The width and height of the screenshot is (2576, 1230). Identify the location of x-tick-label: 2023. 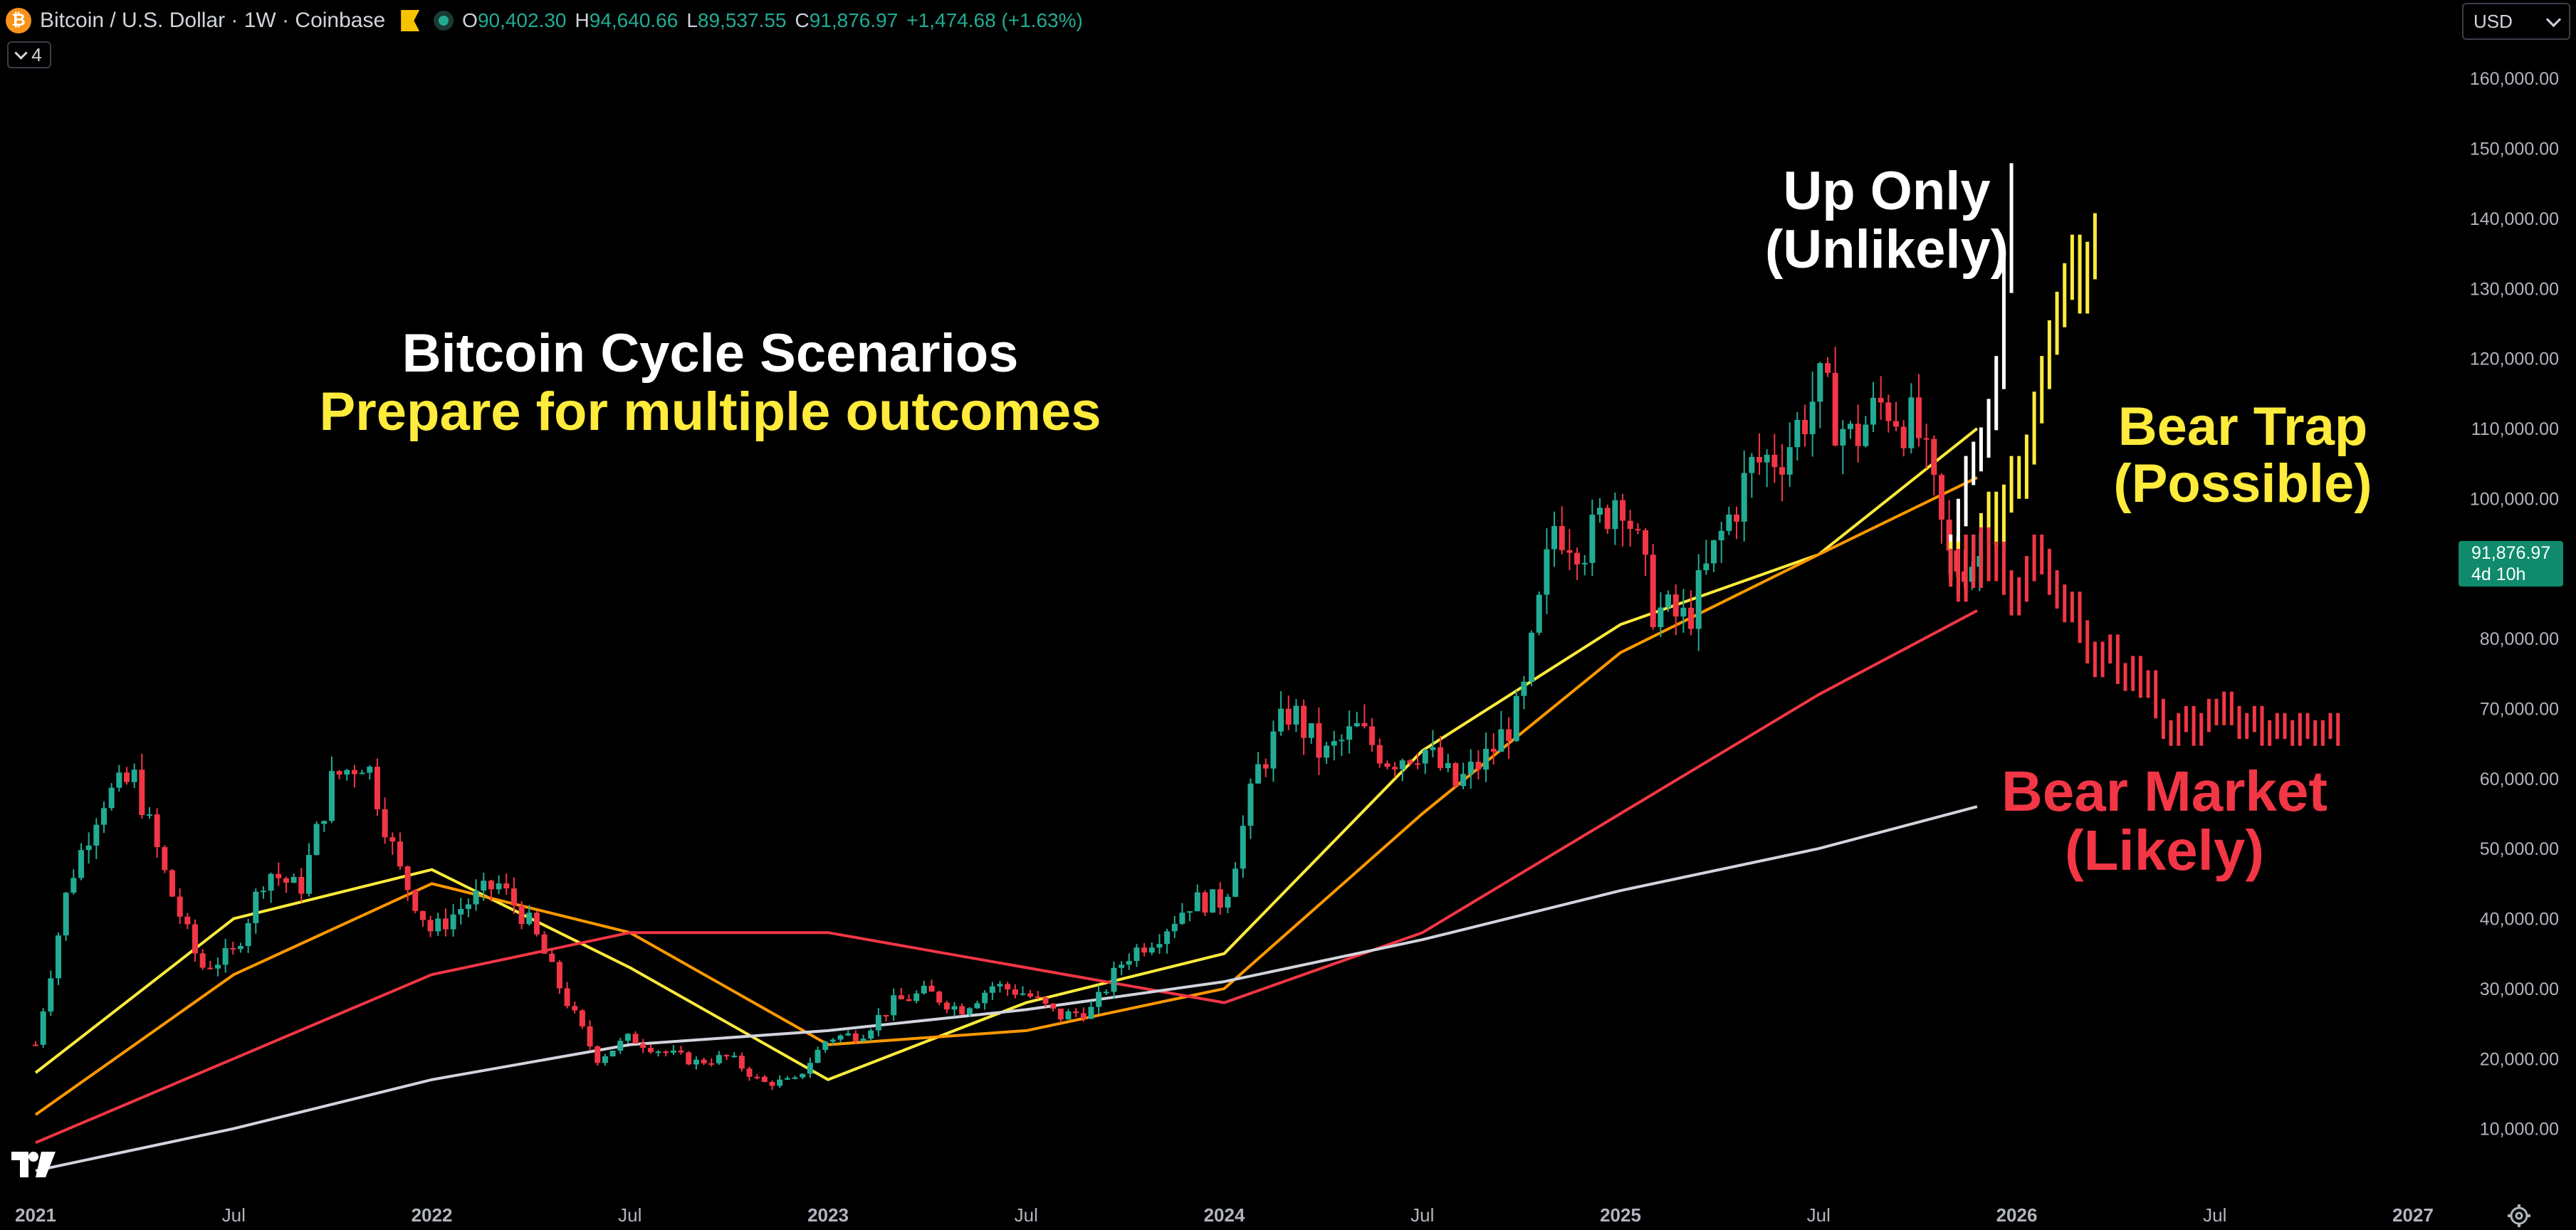
(828, 1215).